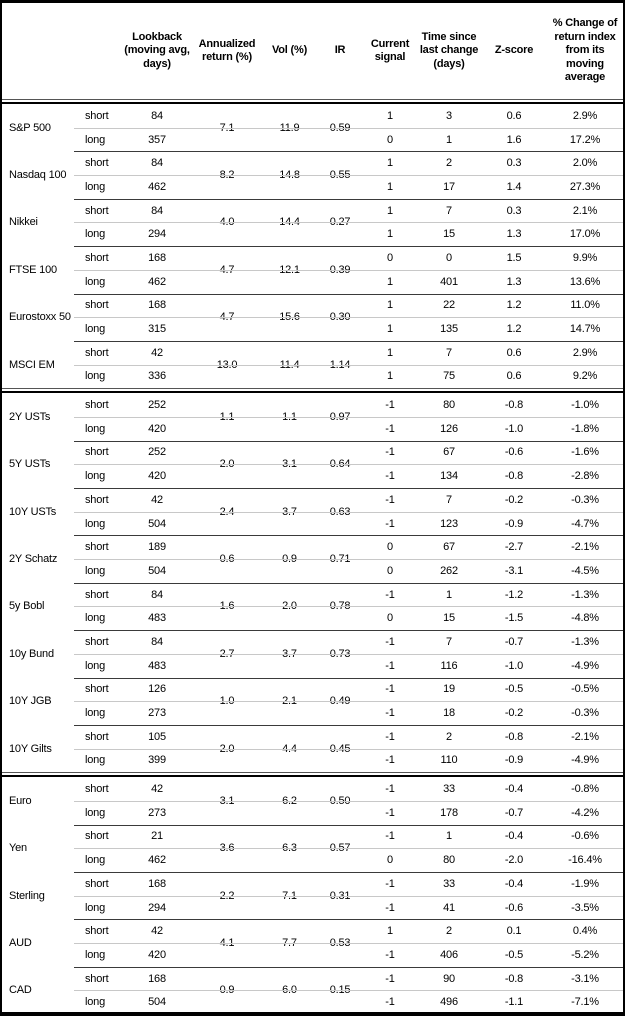 The image size is (625, 1016). I want to click on z-score-value: -2.0, so click(514, 860).